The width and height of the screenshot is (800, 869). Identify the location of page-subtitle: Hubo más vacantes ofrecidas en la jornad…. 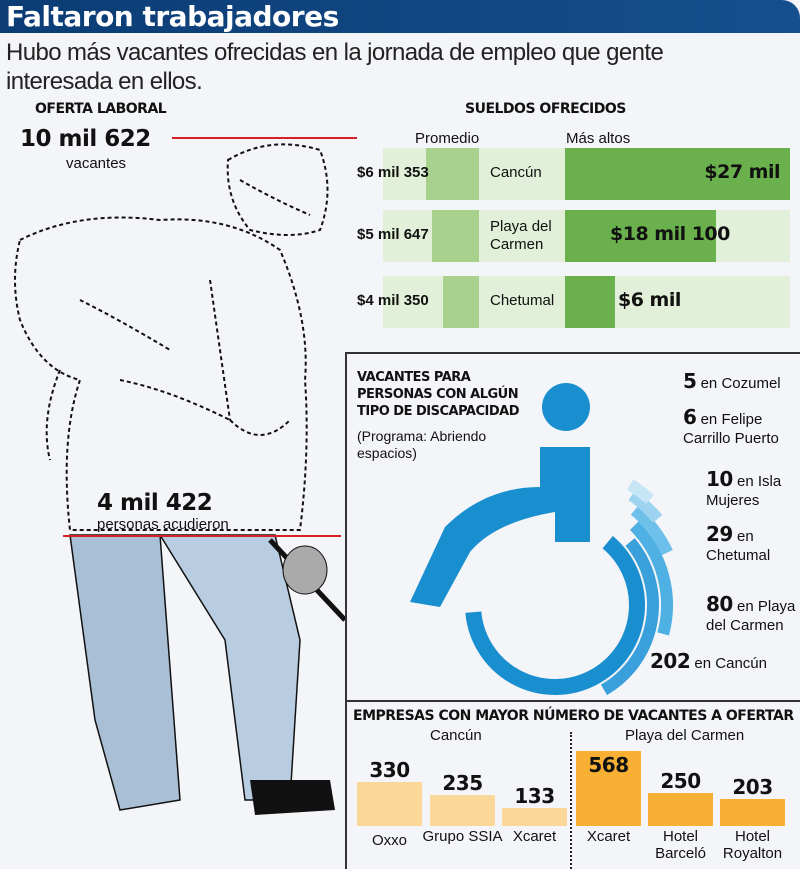
(335, 67).